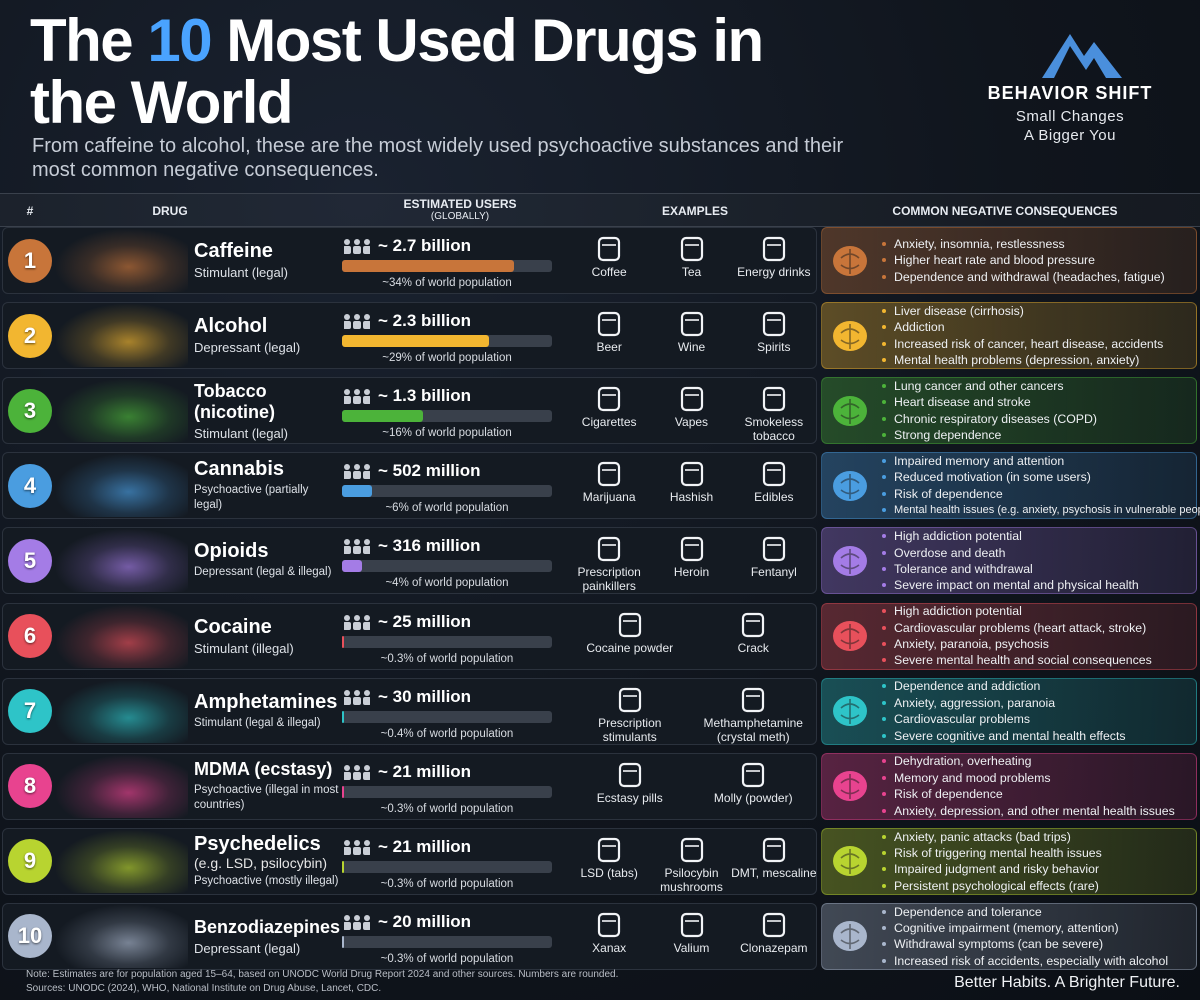 The height and width of the screenshot is (1000, 1200). I want to click on drug-detail: (e.g. LSD, psilocybin), so click(261, 862).